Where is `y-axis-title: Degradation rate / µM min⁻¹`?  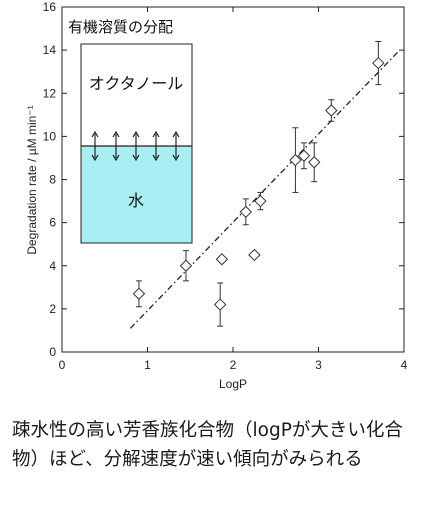 y-axis-title: Degradation rate / µM min⁻¹ is located at coordinates (32, 179).